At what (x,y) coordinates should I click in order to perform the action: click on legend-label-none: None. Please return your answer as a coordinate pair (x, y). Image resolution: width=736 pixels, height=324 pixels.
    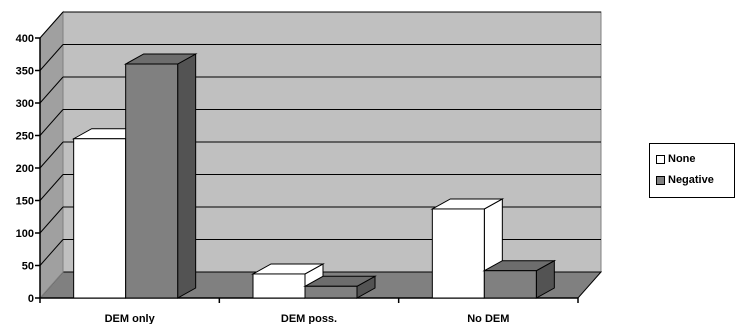
    Looking at the image, I should click on (682, 159).